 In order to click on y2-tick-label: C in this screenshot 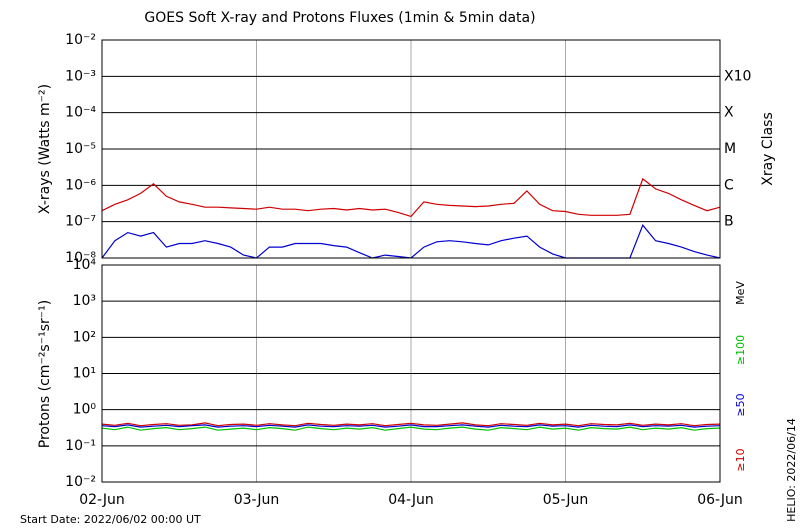, I will do `click(729, 185)`.